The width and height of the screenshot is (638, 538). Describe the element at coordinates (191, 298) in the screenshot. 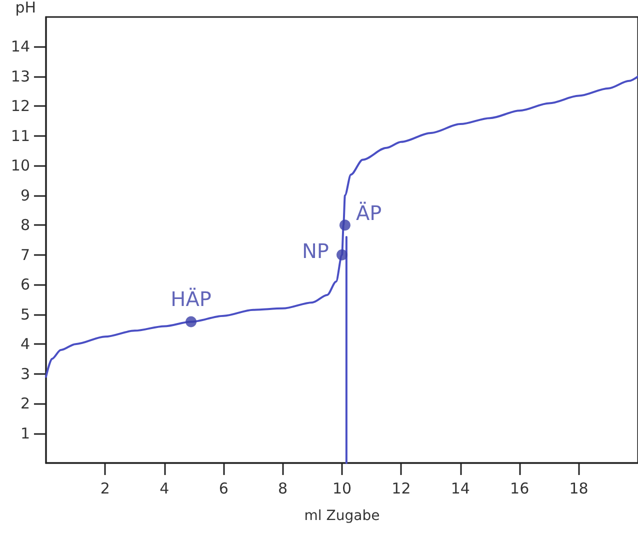

I see `annotation: HÄP` at that location.